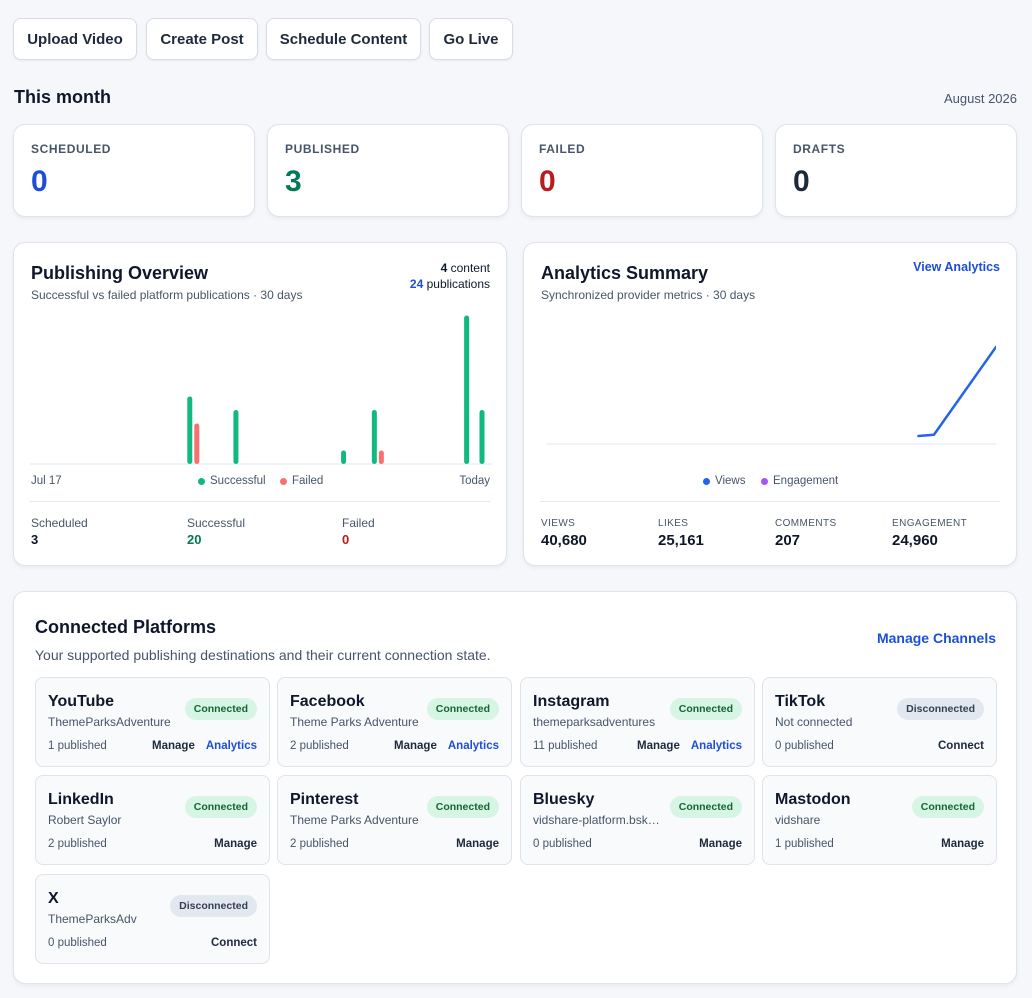 The image size is (1032, 998). What do you see at coordinates (346, 539) in the screenshot?
I see `summary-failed-value: 0` at bounding box center [346, 539].